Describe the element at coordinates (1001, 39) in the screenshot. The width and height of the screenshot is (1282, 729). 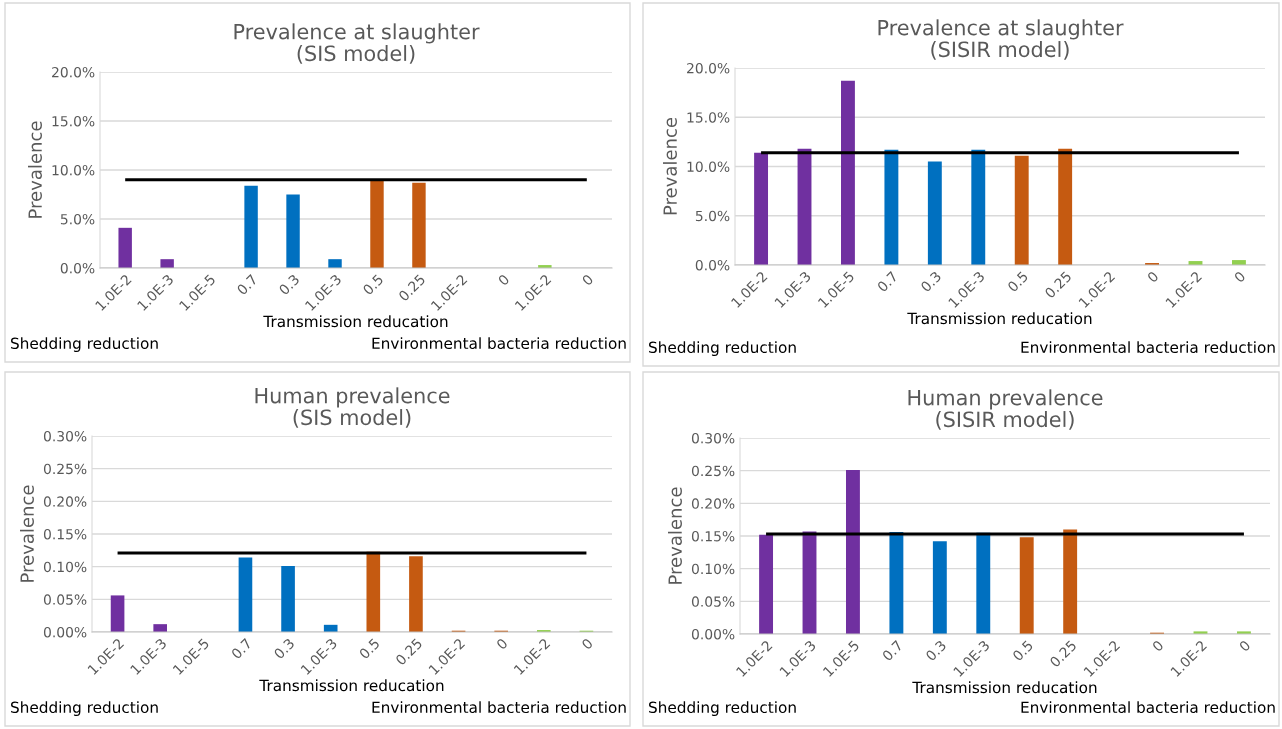
I see `chart-title: Prevalence at slaughter (SISIR model)` at that location.